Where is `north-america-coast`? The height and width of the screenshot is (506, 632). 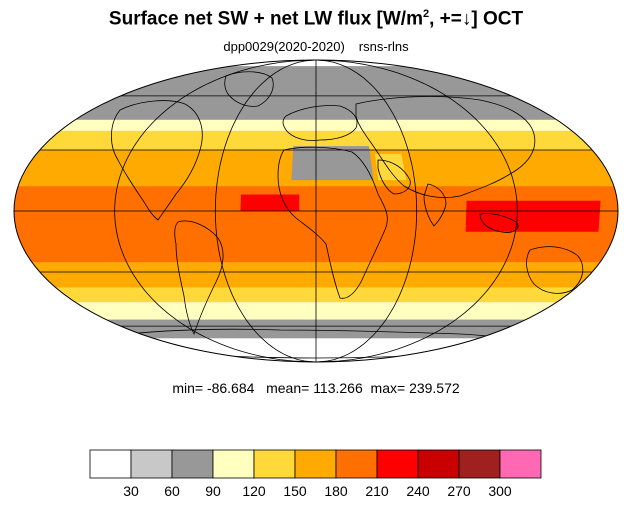 north-america-coast is located at coordinates (157, 160).